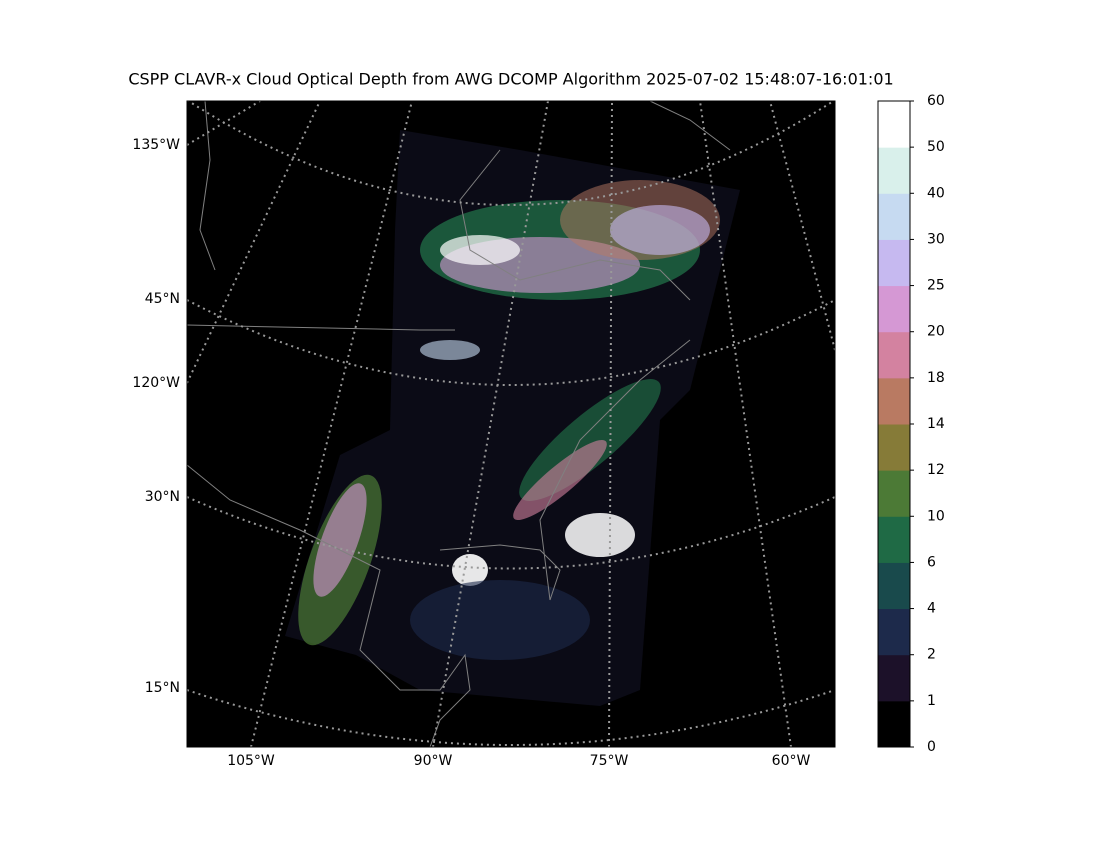 Image resolution: width=1120 pixels, height=844 pixels. Describe the element at coordinates (936, 424) in the screenshot. I see `colorbar-tick-label: 14` at that location.